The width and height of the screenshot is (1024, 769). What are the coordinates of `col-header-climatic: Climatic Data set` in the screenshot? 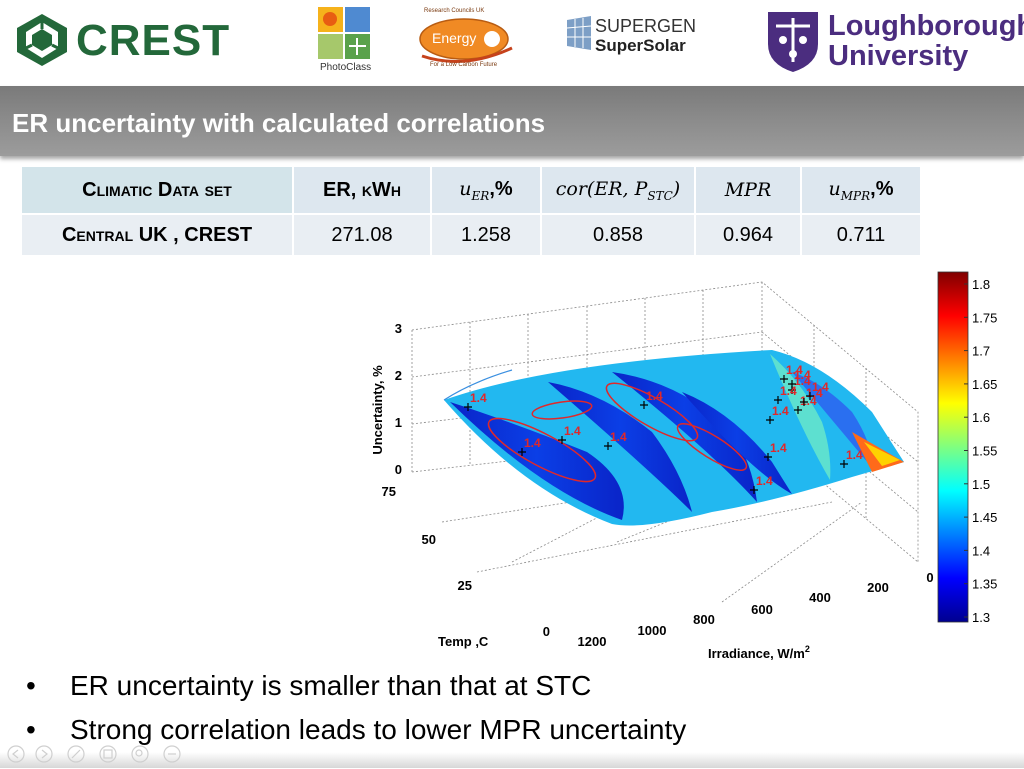 It's located at (157, 190).